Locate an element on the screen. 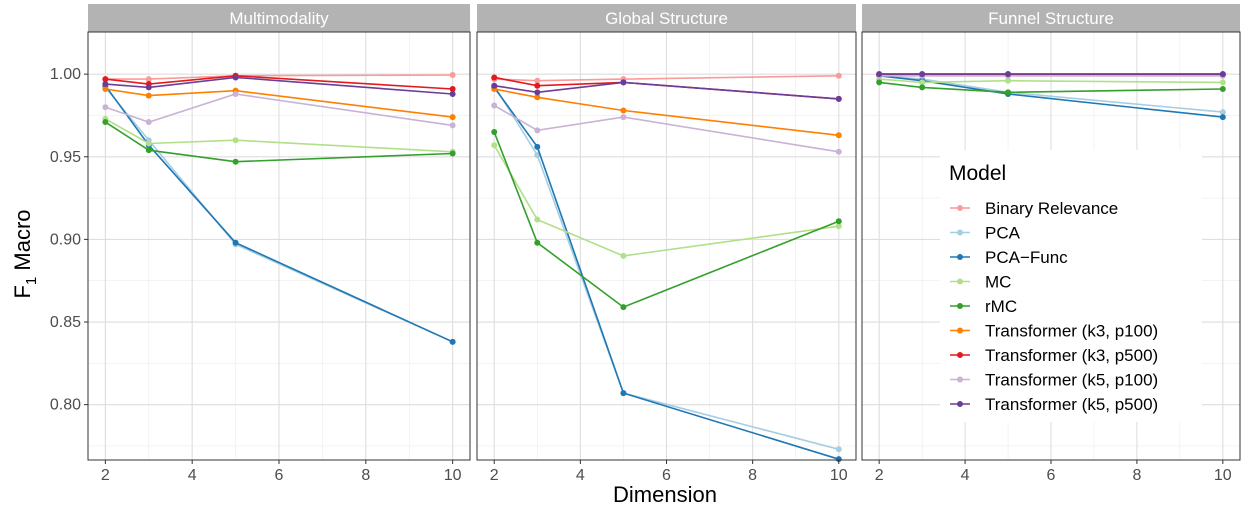  legend-background is located at coordinates (1071, 286).